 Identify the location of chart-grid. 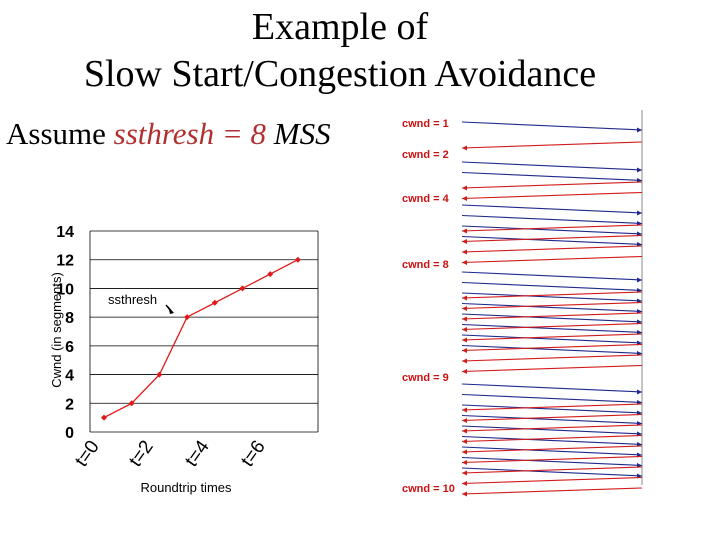
(204, 331).